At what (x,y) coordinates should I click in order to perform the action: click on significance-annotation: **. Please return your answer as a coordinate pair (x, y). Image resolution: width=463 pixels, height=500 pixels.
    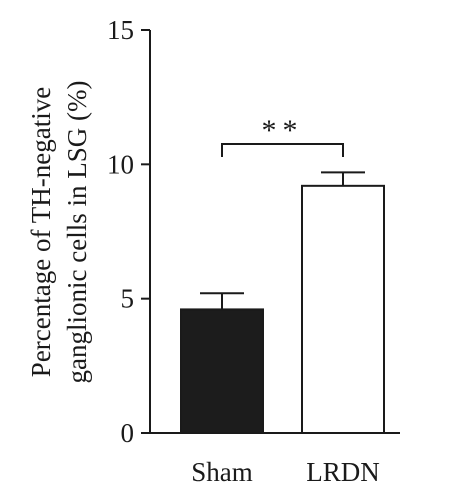
    Looking at the image, I should click on (282, 135).